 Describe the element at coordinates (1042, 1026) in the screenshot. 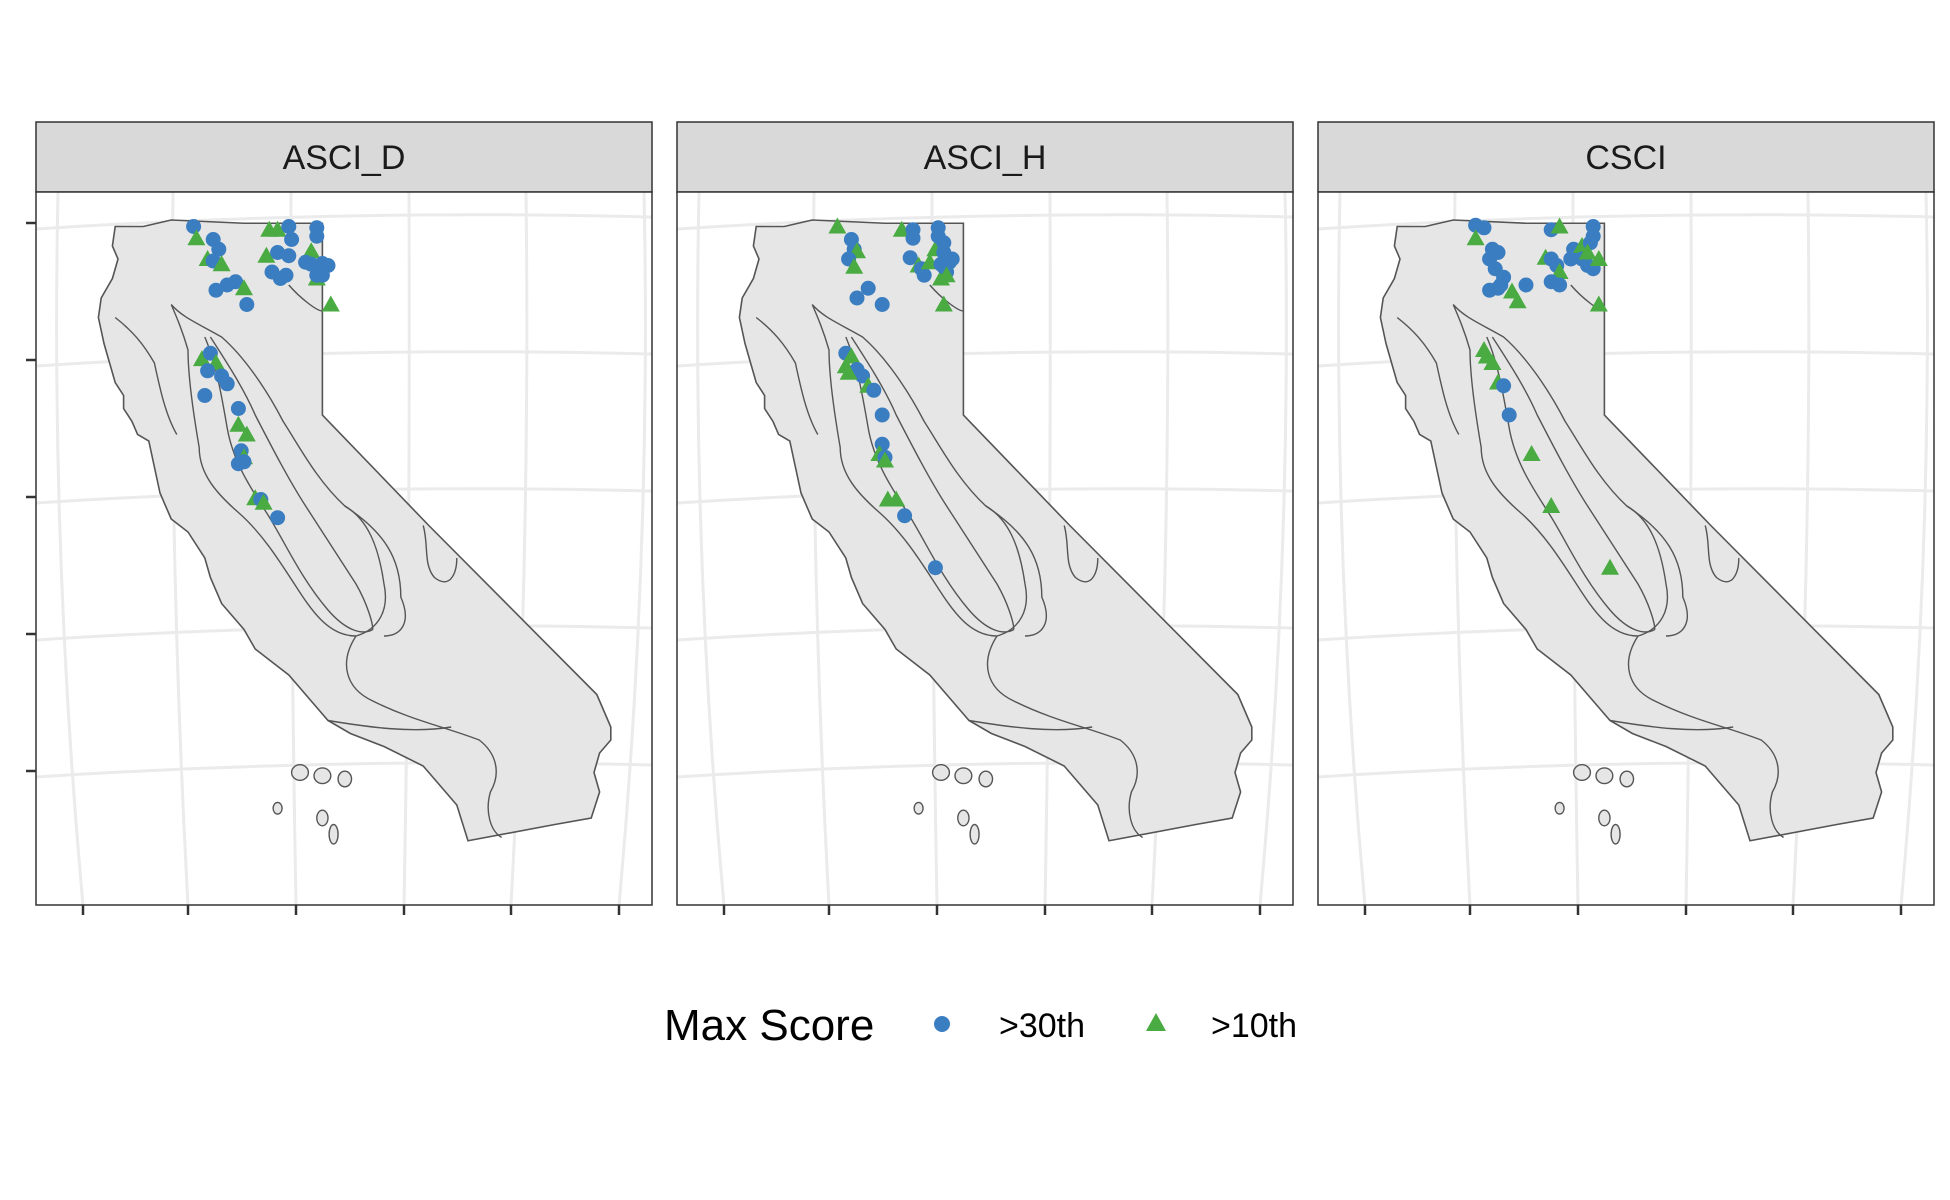

I see `legend-label-above-30th: >30th` at that location.